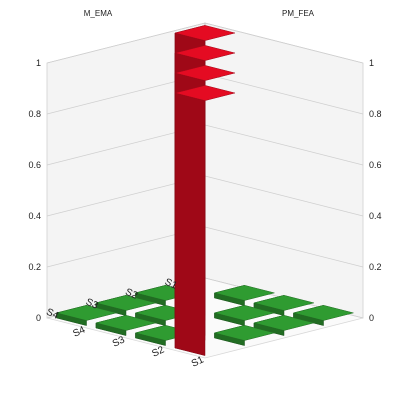 This screenshot has width=395, height=398. What do you see at coordinates (92, 304) in the screenshot?
I see `row-label: S3` at bounding box center [92, 304].